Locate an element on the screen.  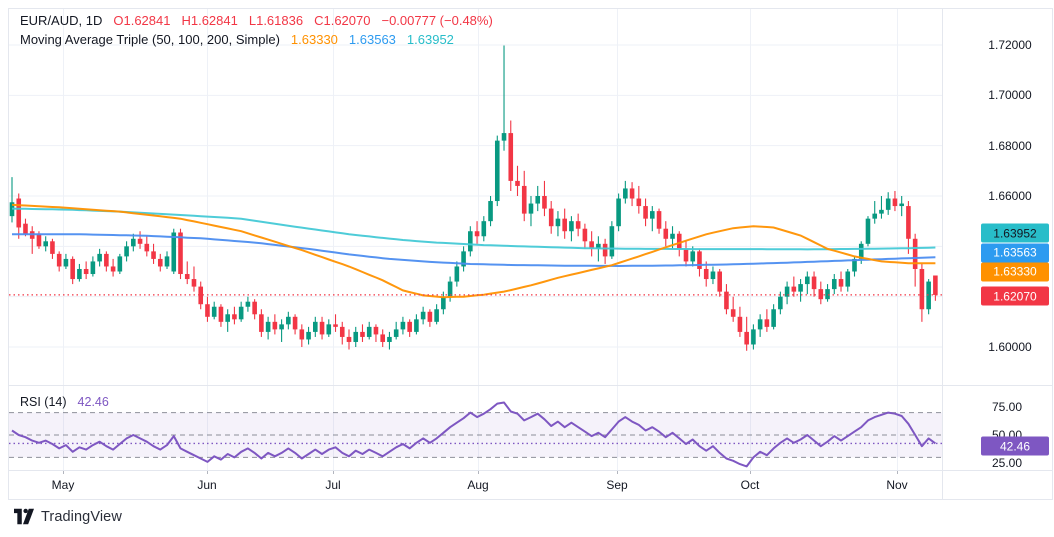
price-axis-label: 1.70000 is located at coordinates (1010, 95).